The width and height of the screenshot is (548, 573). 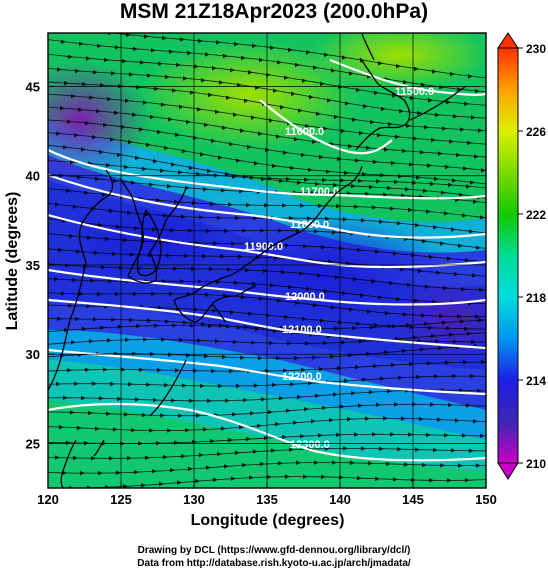 What do you see at coordinates (508, 255) in the screenshot?
I see `colorbar-scale` at bounding box center [508, 255].